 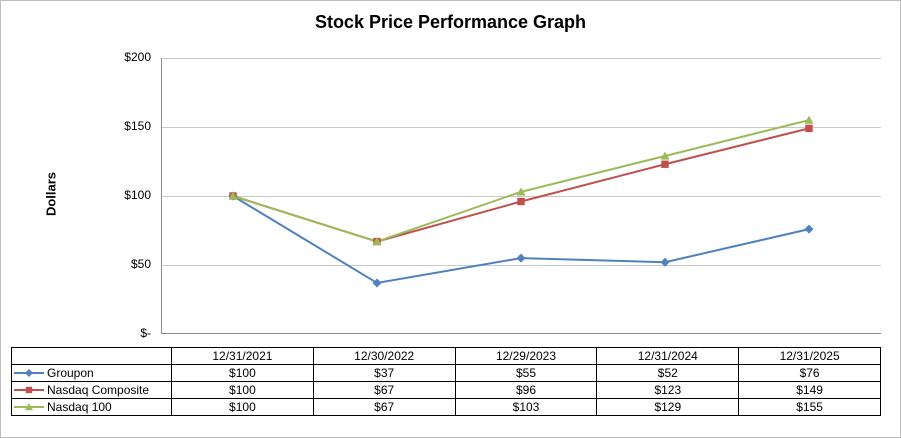 I want to click on series-name-label: Nasdaq 100, so click(x=79, y=407).